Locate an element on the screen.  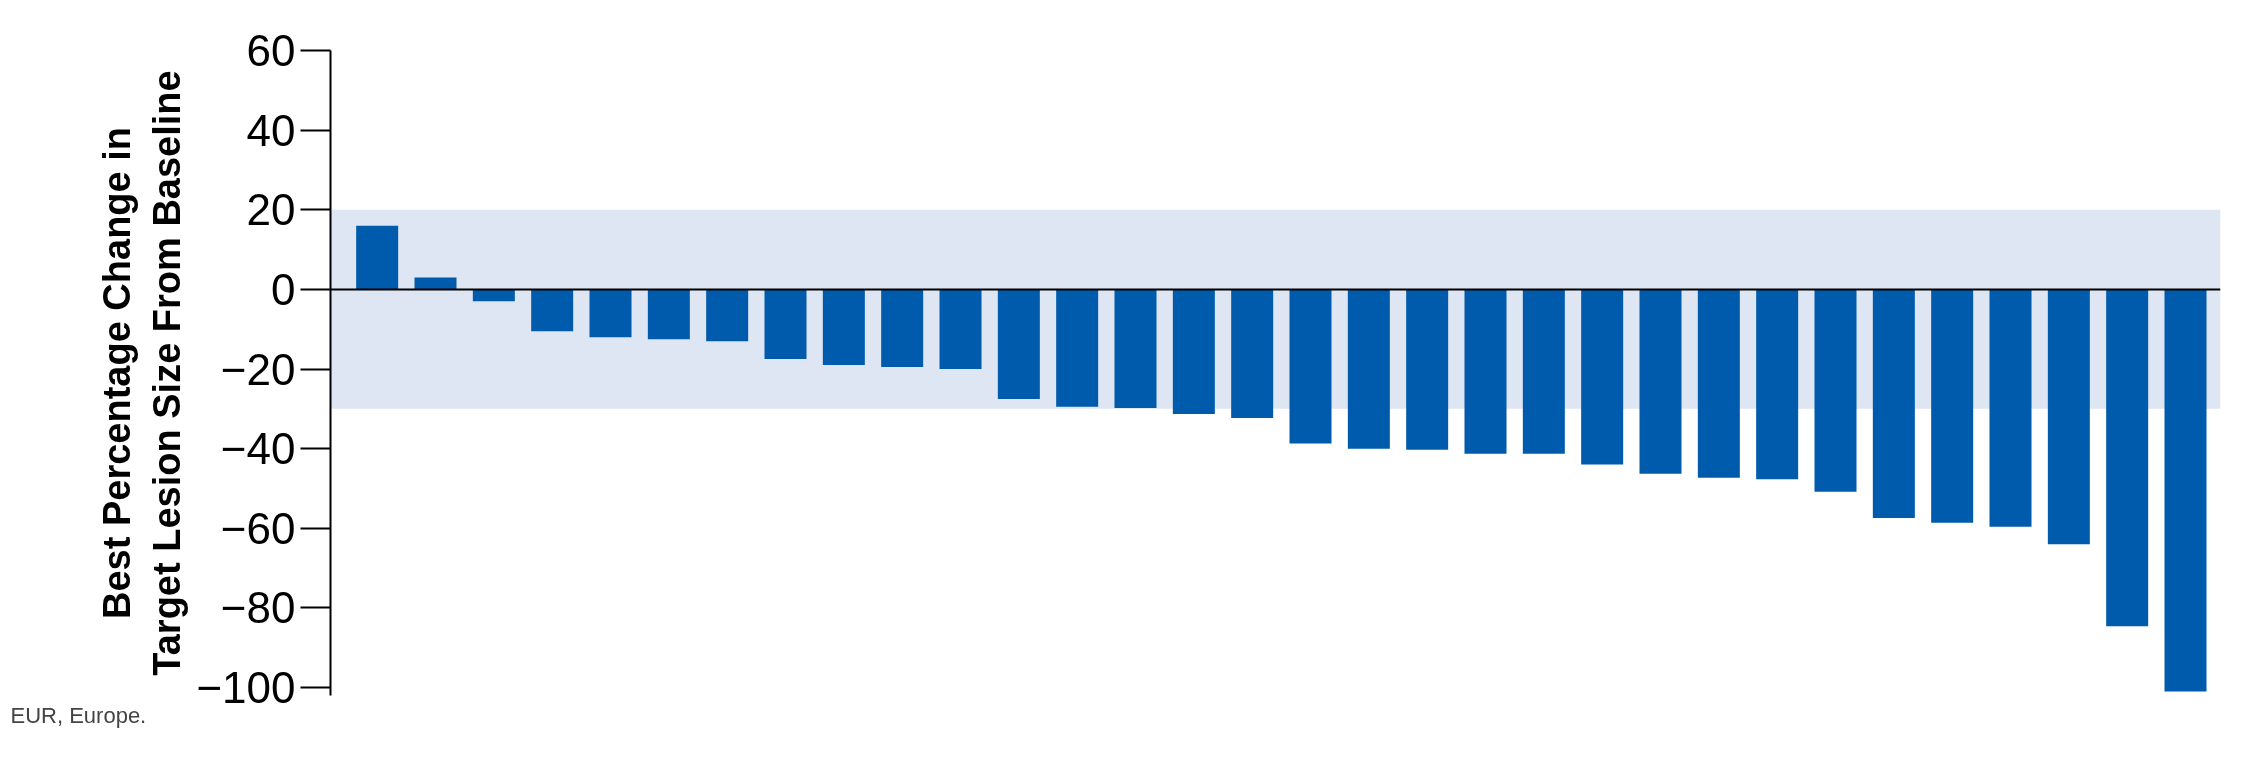
y-tick-label: −100 is located at coordinates (246, 688).